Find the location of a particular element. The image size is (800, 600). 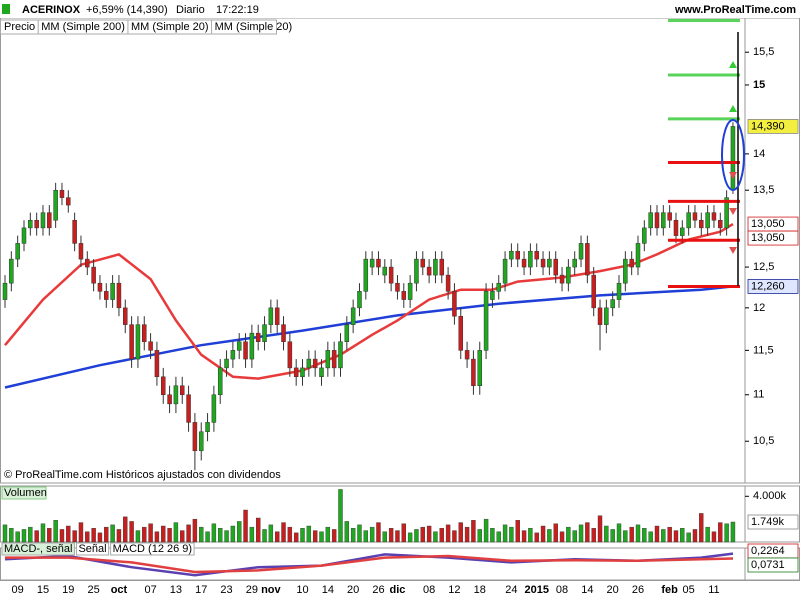

x-tick-label: 17 is located at coordinates (201, 590).